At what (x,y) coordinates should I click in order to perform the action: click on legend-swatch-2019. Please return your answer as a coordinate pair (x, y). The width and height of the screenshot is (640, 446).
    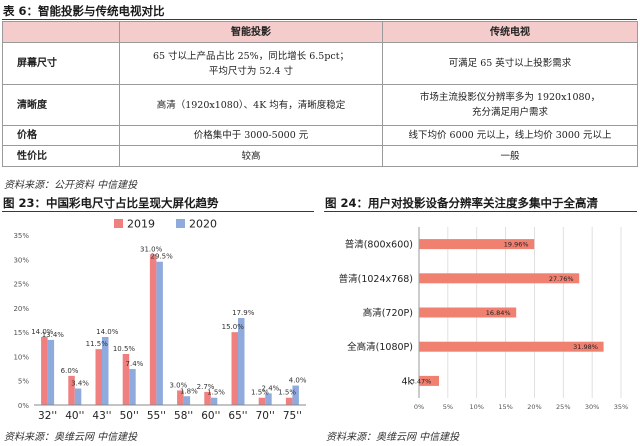
    Looking at the image, I should click on (118, 223).